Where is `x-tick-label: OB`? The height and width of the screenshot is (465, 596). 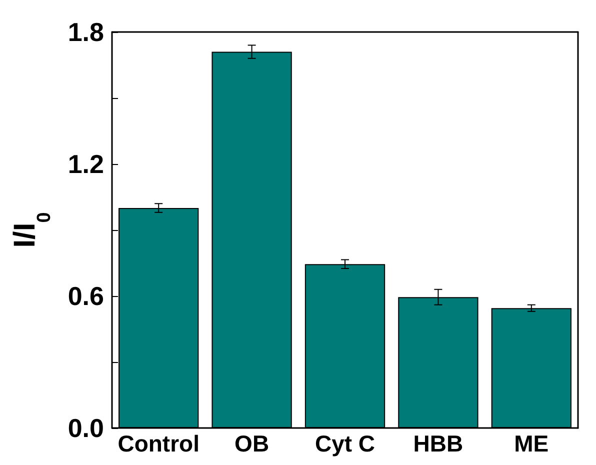
x-tick-label: OB is located at coordinates (252, 443).